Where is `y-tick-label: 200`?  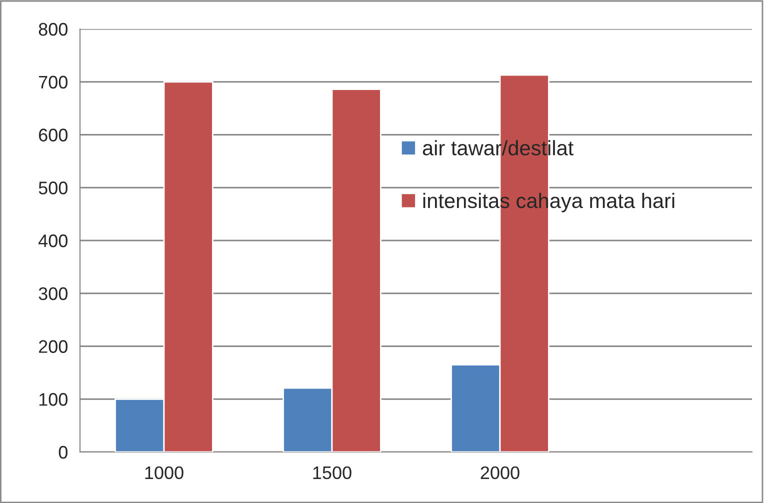 y-tick-label: 200 is located at coordinates (53, 346).